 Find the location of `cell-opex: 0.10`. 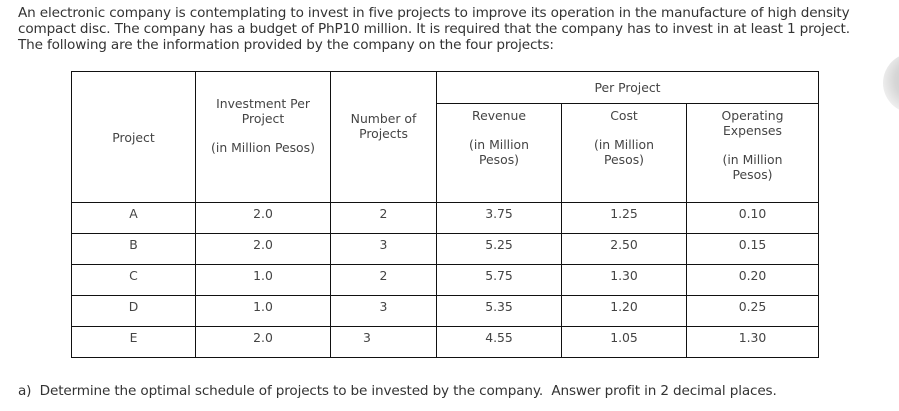

cell-opex: 0.10 is located at coordinates (752, 218).